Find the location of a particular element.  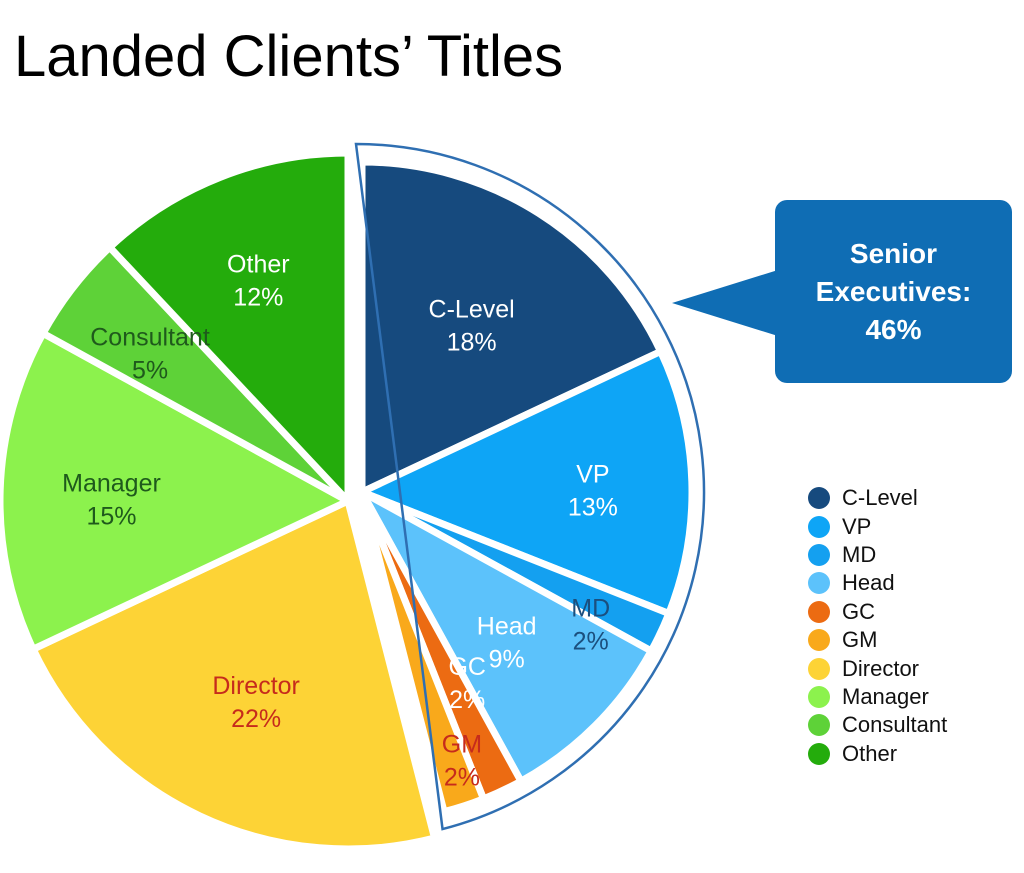

slice-value-director: 22% is located at coordinates (256, 719).